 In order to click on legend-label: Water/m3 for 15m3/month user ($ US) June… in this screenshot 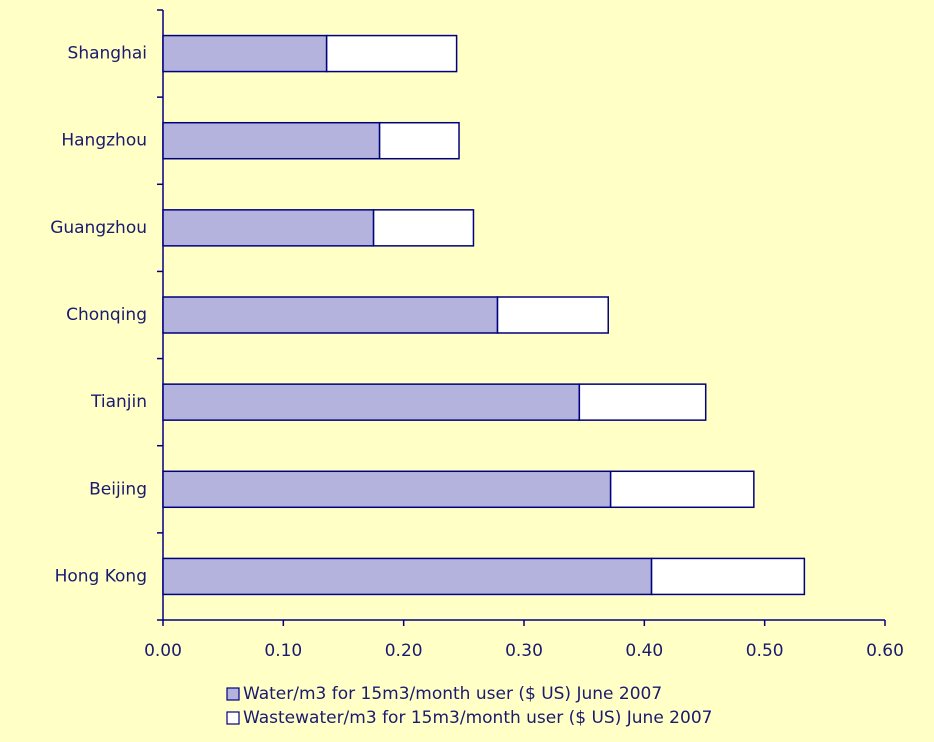, I will do `click(452, 694)`.